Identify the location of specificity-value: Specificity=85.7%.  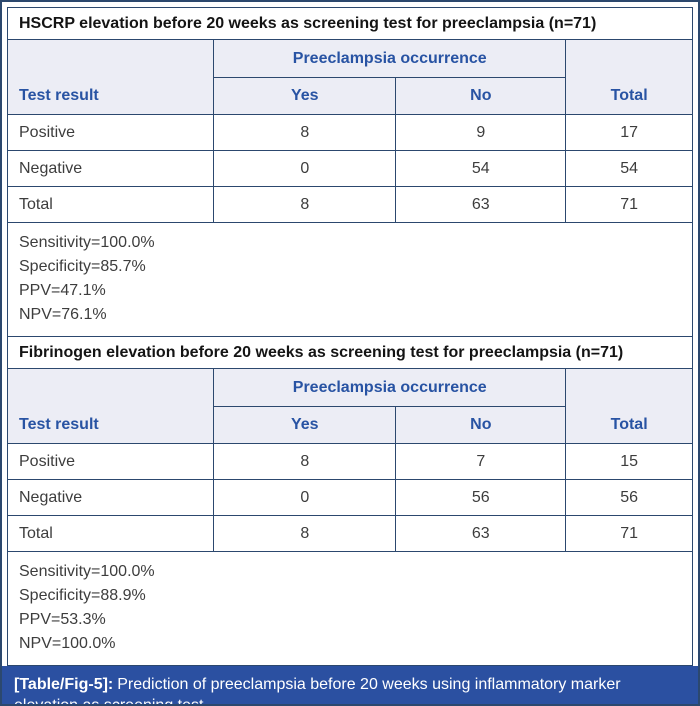
(82, 266).